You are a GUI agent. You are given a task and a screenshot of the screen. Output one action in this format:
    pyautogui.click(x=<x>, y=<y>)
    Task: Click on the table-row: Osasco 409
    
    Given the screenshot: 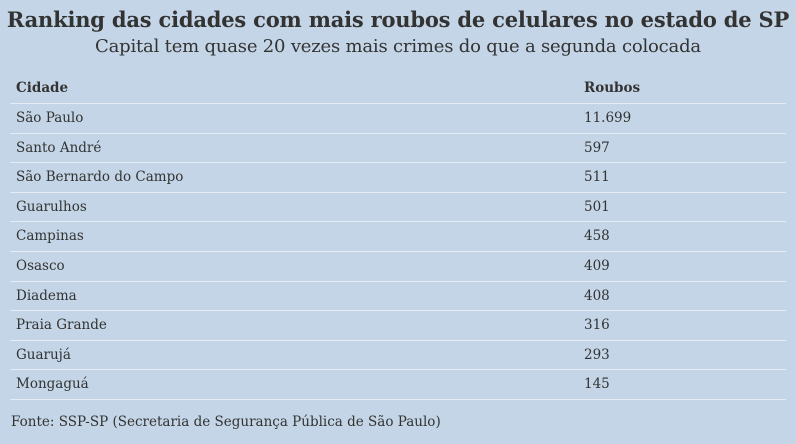 What is the action you would take?
    pyautogui.click(x=398, y=267)
    